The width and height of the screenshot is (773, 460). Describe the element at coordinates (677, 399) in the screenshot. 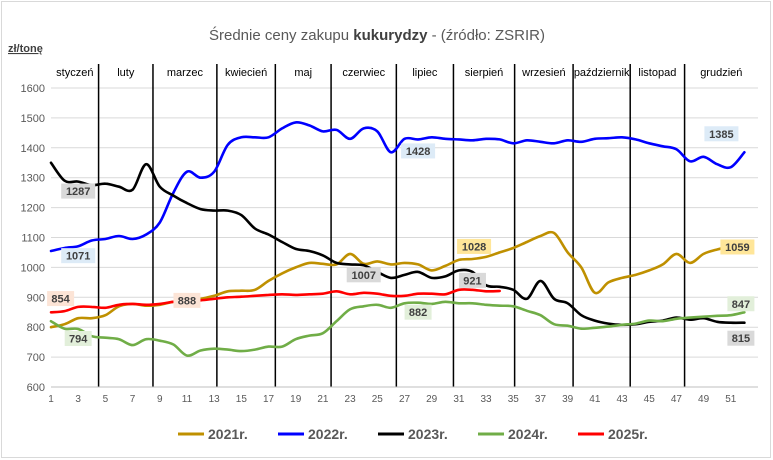

I see `x-tick-label: 47` at that location.